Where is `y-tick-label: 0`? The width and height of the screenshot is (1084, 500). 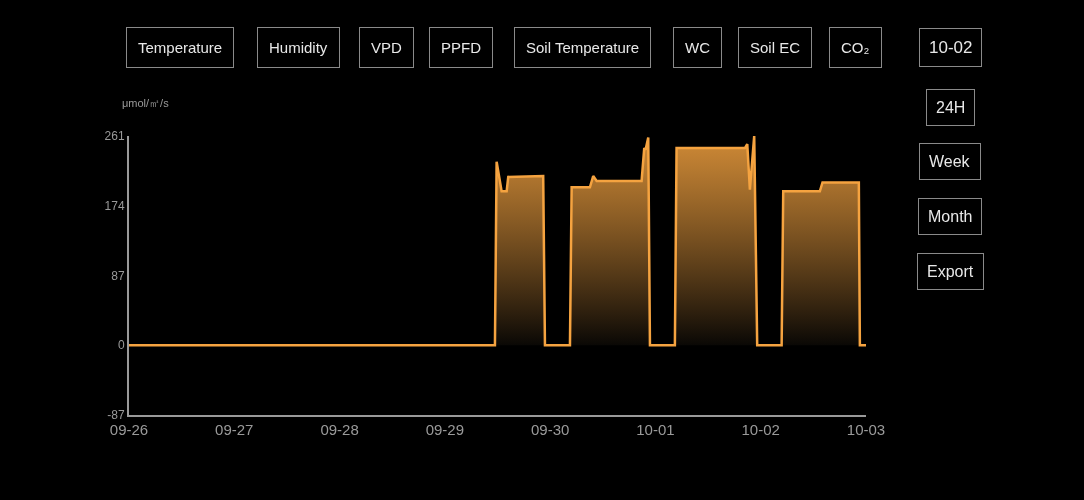
y-tick-label: 0 is located at coordinates (121, 345).